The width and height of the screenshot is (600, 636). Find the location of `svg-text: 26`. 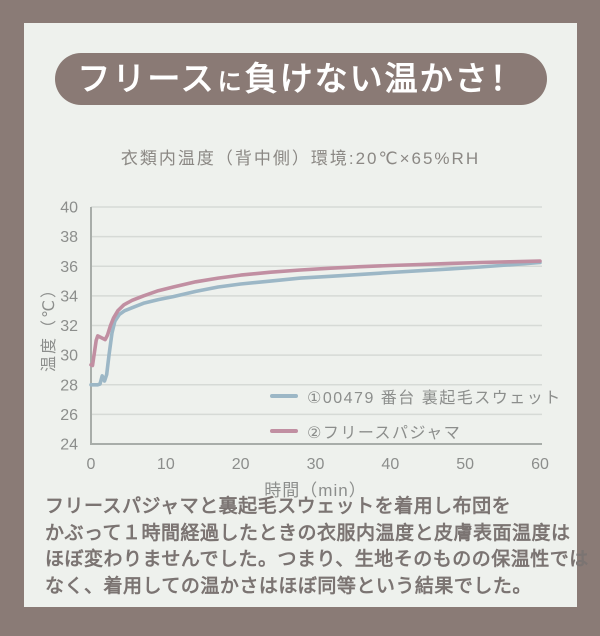

svg-text: 26 is located at coordinates (69, 415).